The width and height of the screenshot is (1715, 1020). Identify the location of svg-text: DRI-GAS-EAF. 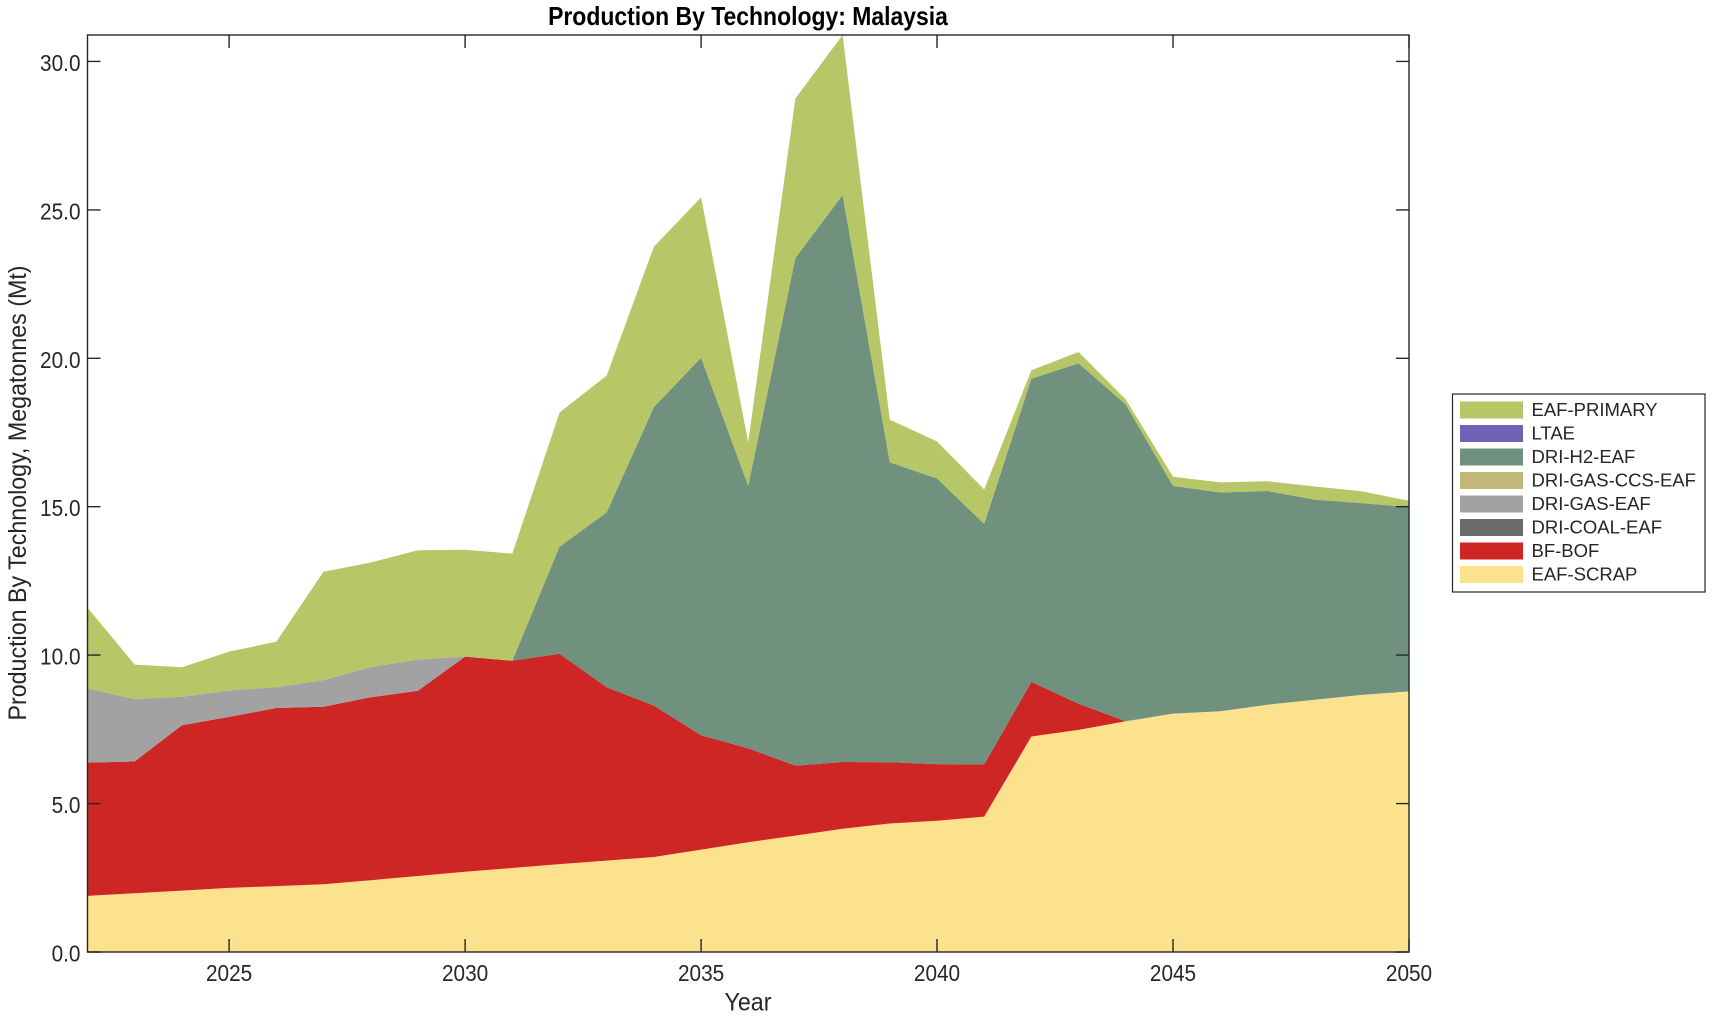
(1591, 503).